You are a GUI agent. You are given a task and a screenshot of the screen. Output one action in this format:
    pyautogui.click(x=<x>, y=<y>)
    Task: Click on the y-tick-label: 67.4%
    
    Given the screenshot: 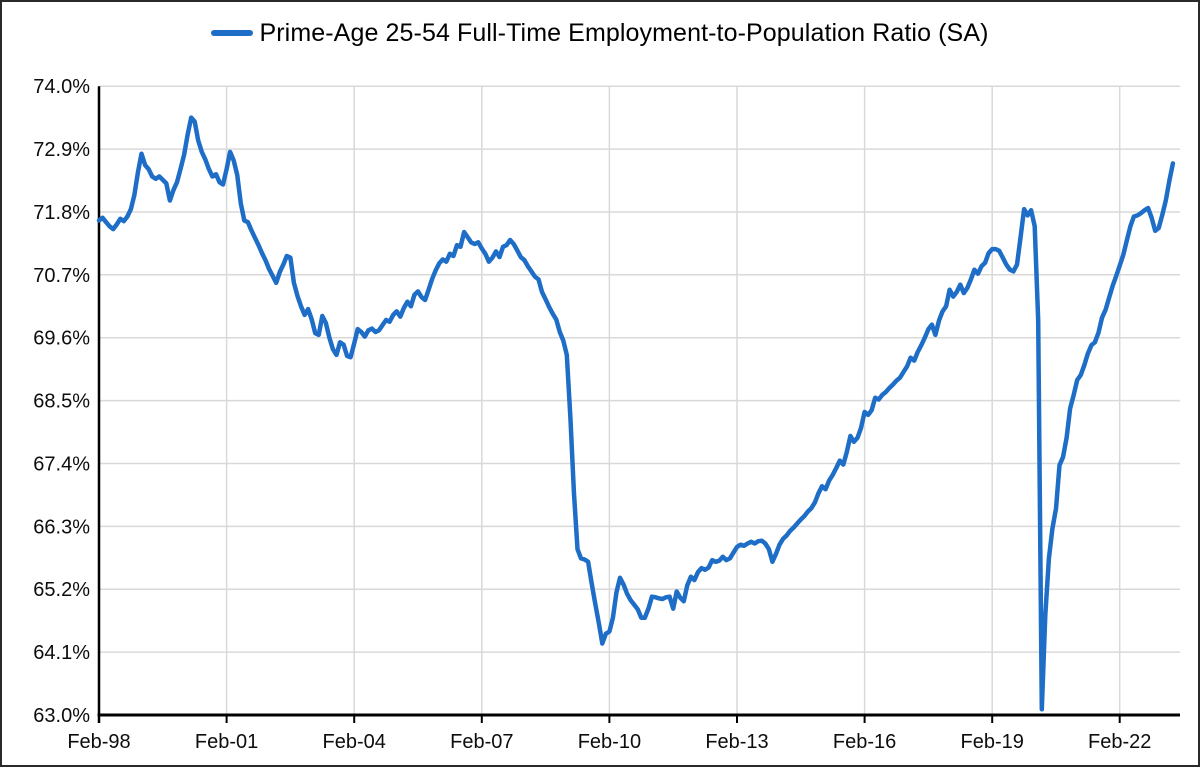 What is the action you would take?
    pyautogui.click(x=61, y=465)
    